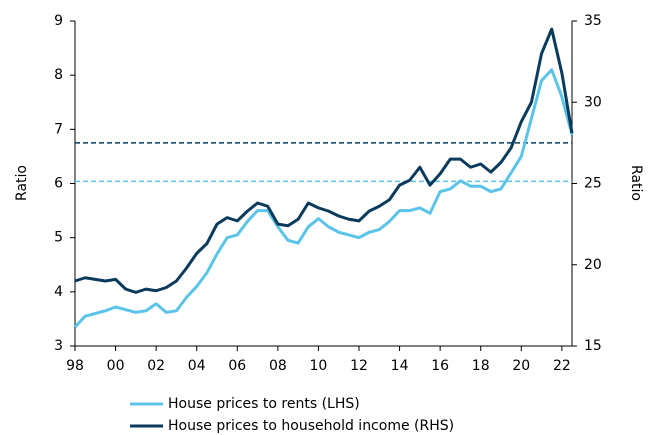  I want to click on y-tick-label: 6, so click(58, 184).